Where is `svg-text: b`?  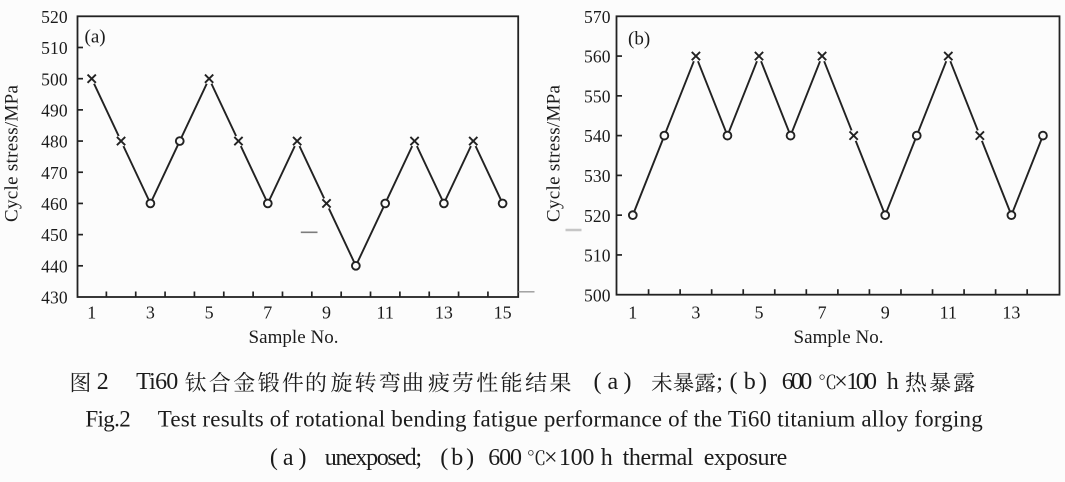 svg-text: b is located at coordinates (750, 382).